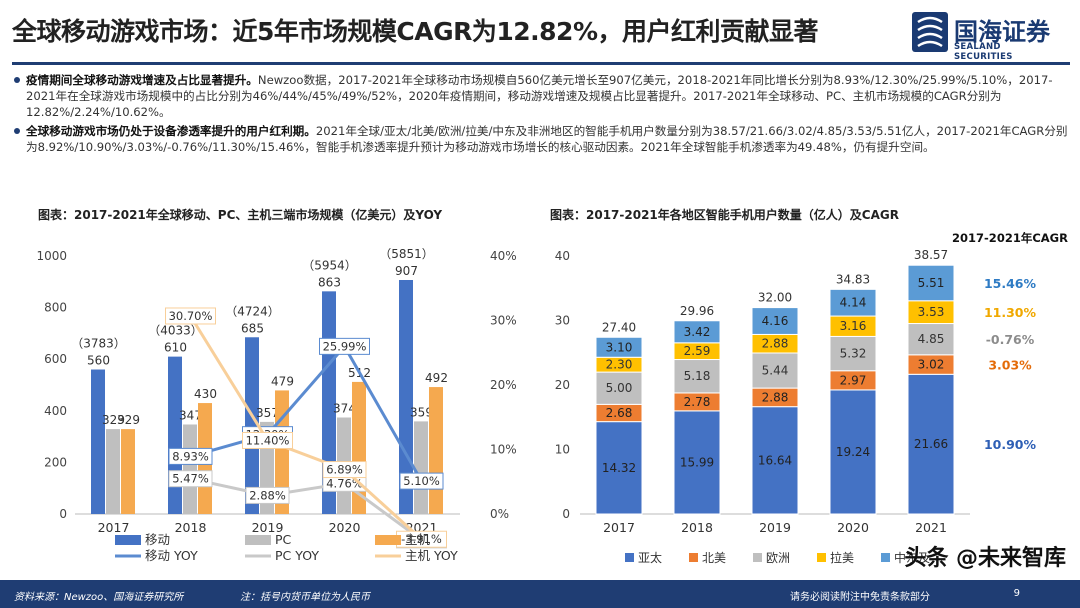 The width and height of the screenshot is (1080, 608). What do you see at coordinates (329, 282) in the screenshot?
I see `bar-value-label: 863` at bounding box center [329, 282].